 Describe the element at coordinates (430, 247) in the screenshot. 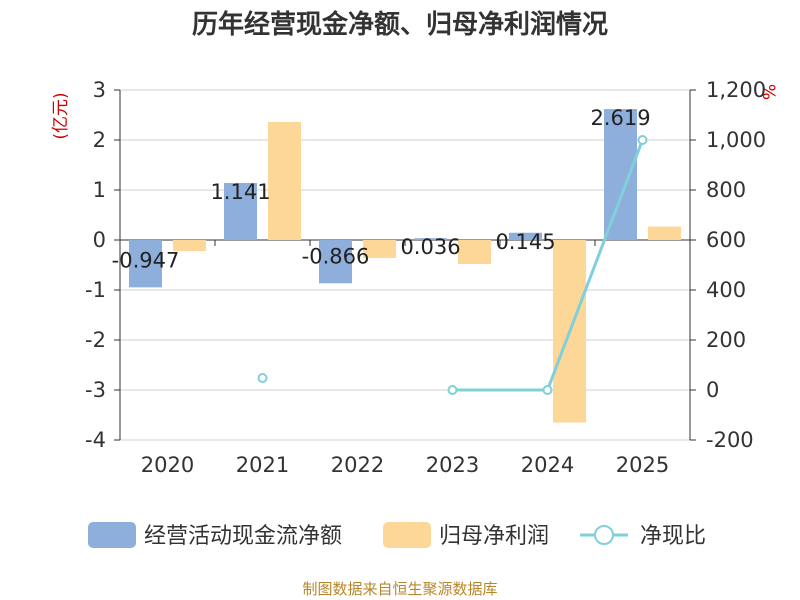

I see `data-label: 0.036` at that location.